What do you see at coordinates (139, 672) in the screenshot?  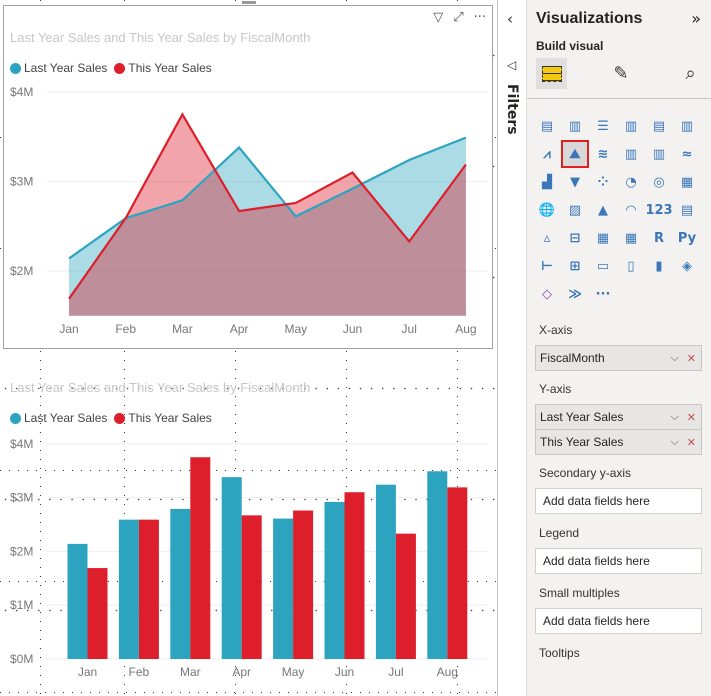 I see `x-tick-label: Feb` at bounding box center [139, 672].